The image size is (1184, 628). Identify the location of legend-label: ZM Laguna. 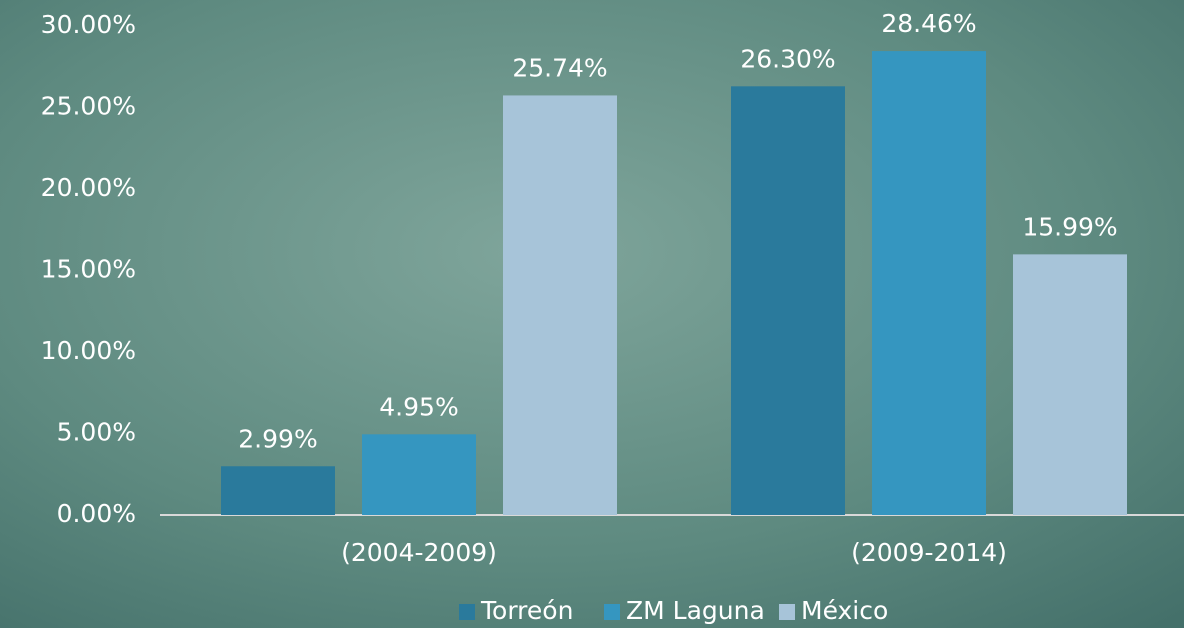
(695, 610).